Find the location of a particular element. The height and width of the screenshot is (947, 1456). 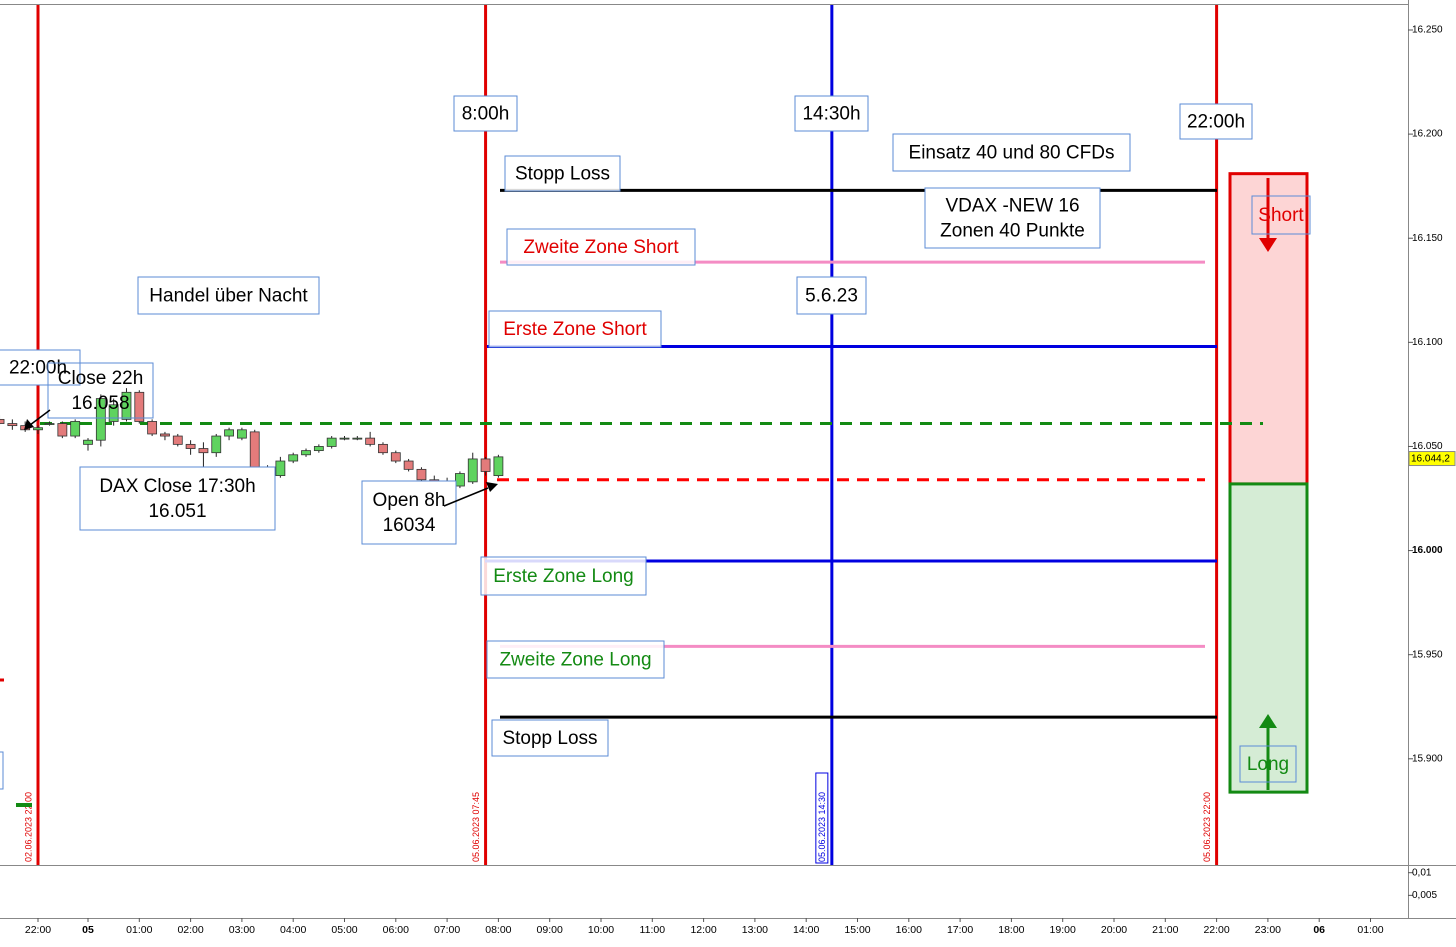

annotation-text: 16.058 is located at coordinates (100, 403).